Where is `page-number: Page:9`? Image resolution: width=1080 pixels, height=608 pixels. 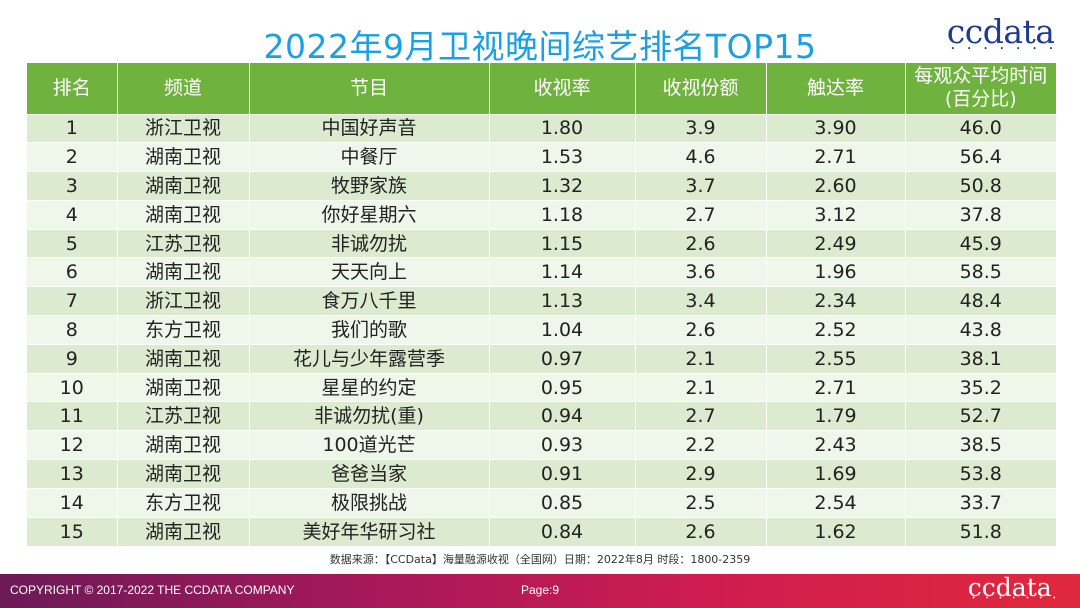
page-number: Page:9 is located at coordinates (540, 590).